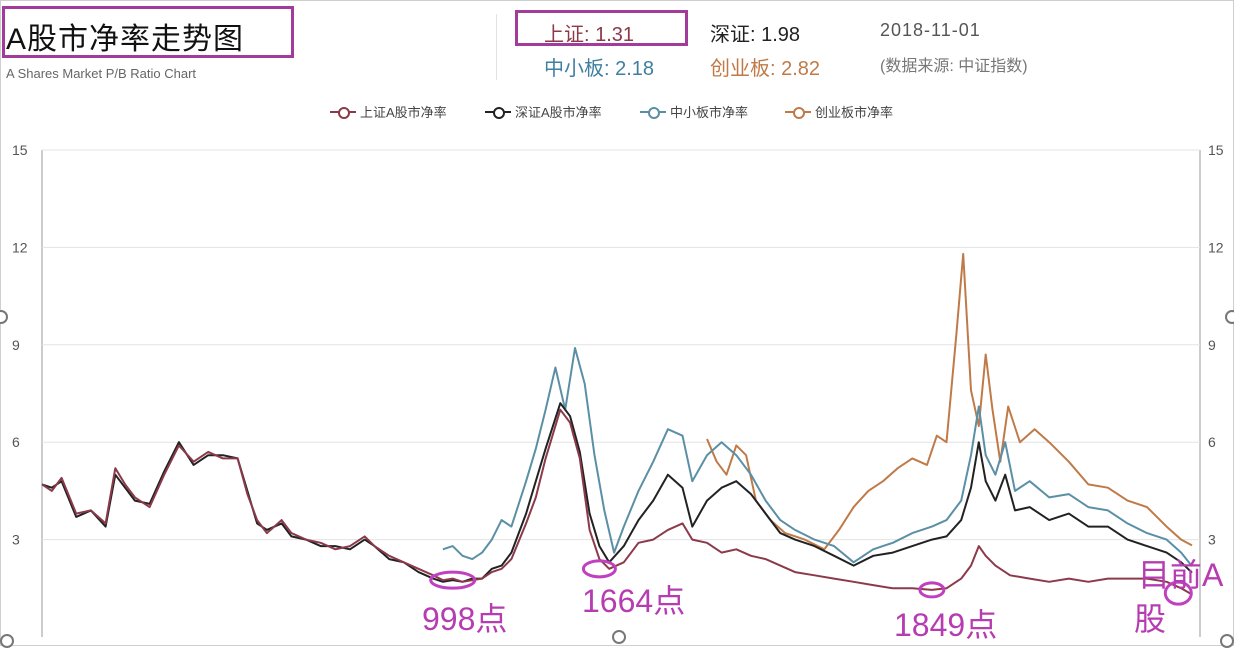 The width and height of the screenshot is (1234, 648). Describe the element at coordinates (1212, 345) in the screenshot. I see `y-tick-label-right: 9` at that location.